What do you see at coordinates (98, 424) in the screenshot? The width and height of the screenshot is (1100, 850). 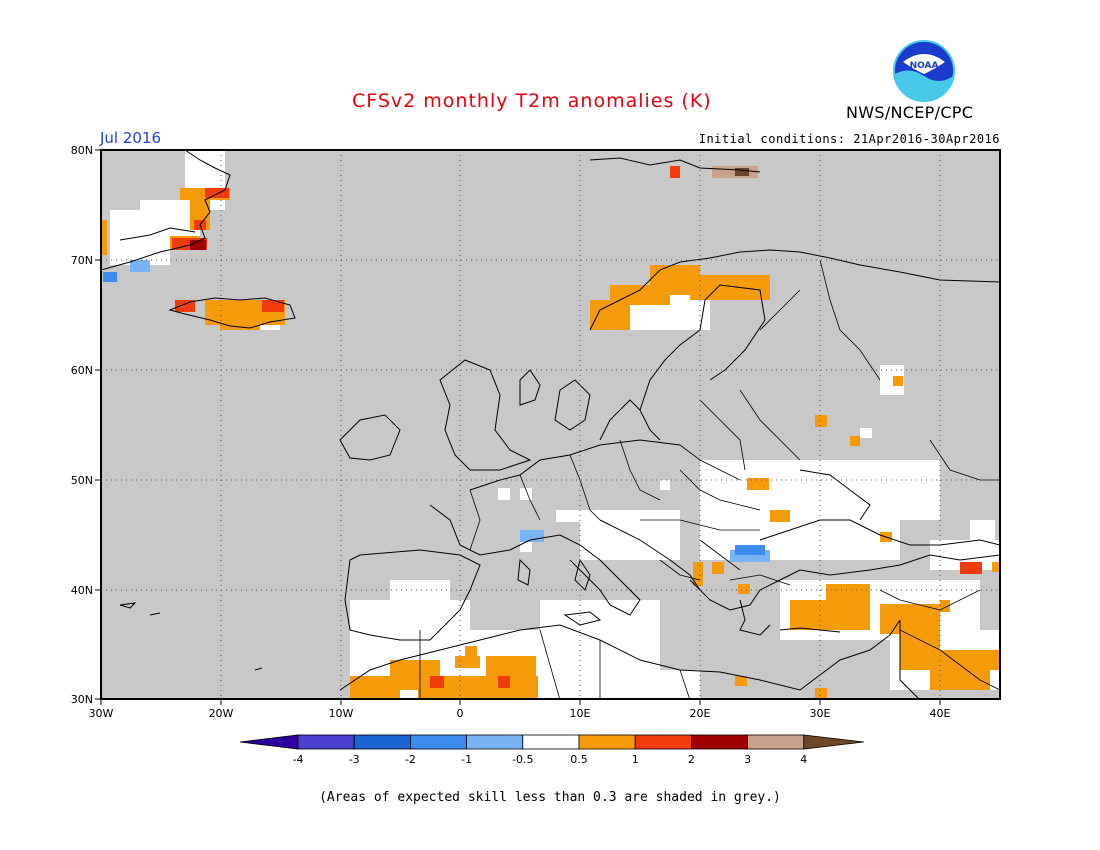 I see `lat-ticks` at bounding box center [98, 424].